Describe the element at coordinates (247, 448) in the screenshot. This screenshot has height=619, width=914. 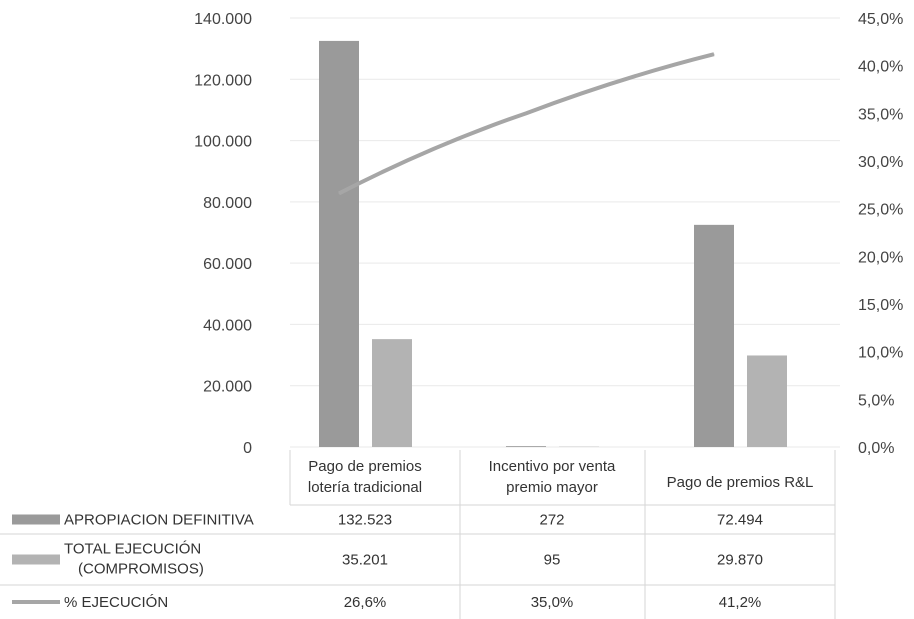
I see `left-axis-tick-label: 0` at that location.